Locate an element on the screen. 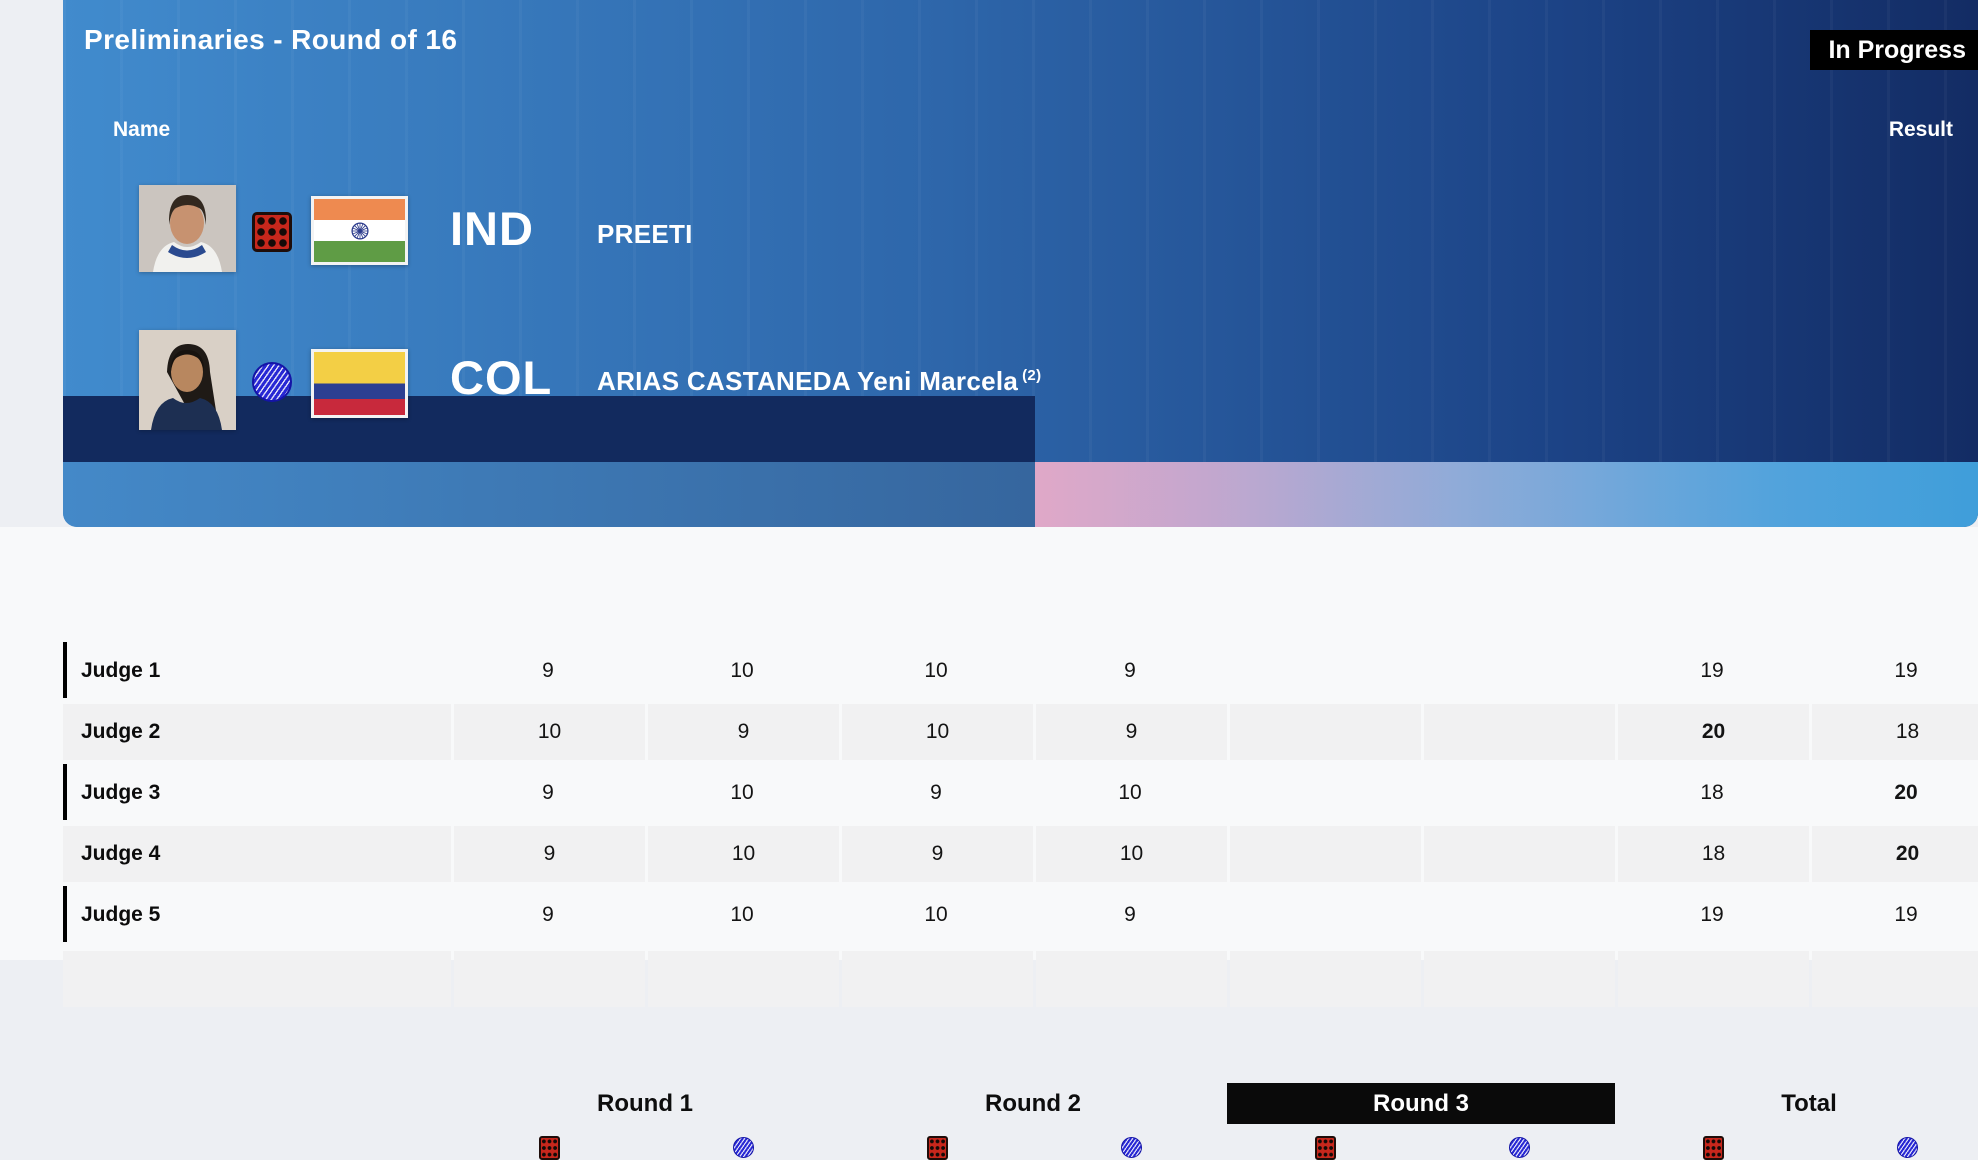 This screenshot has height=1160, width=1978. colombia-flag-icon is located at coordinates (359, 383).